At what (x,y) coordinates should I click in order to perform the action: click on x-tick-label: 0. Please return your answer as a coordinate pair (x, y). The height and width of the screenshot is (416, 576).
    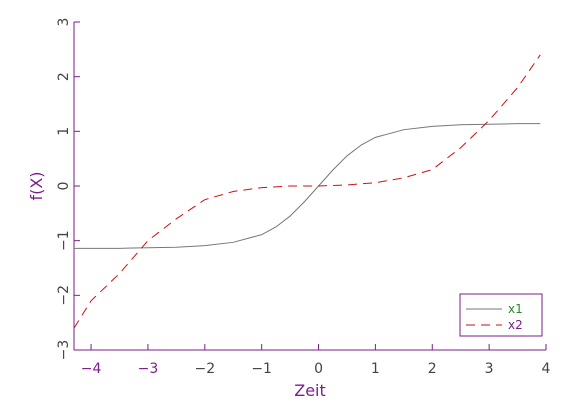
    Looking at the image, I should click on (318, 369).